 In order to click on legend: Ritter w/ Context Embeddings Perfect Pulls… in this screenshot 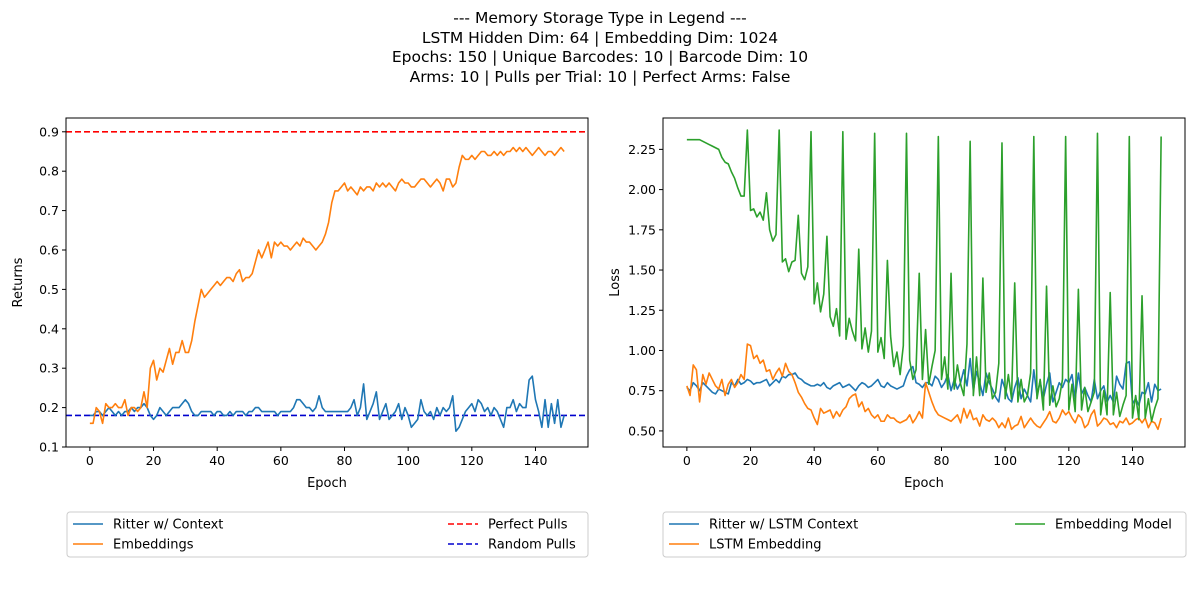, I will do `click(327, 534)`.